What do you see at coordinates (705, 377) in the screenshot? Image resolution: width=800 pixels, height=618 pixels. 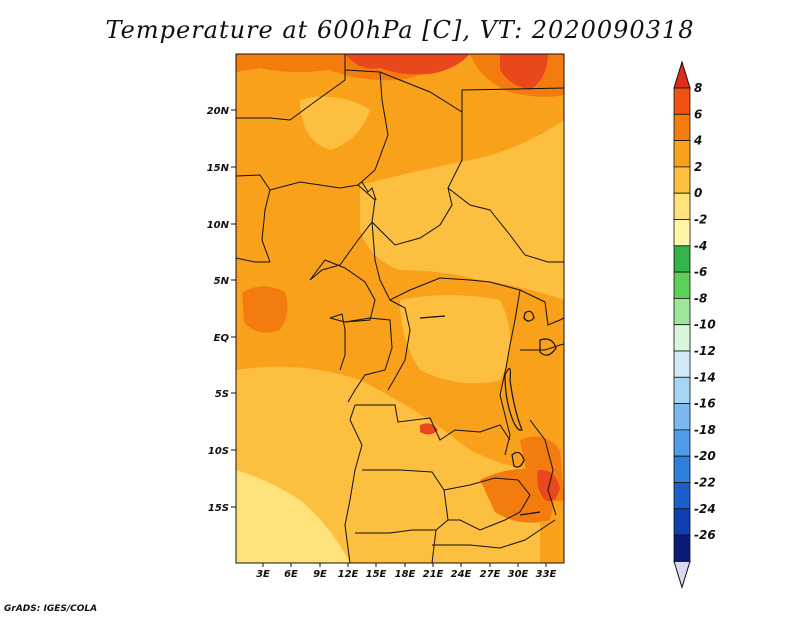 I see `colorbar-level-label: -14` at bounding box center [705, 377].